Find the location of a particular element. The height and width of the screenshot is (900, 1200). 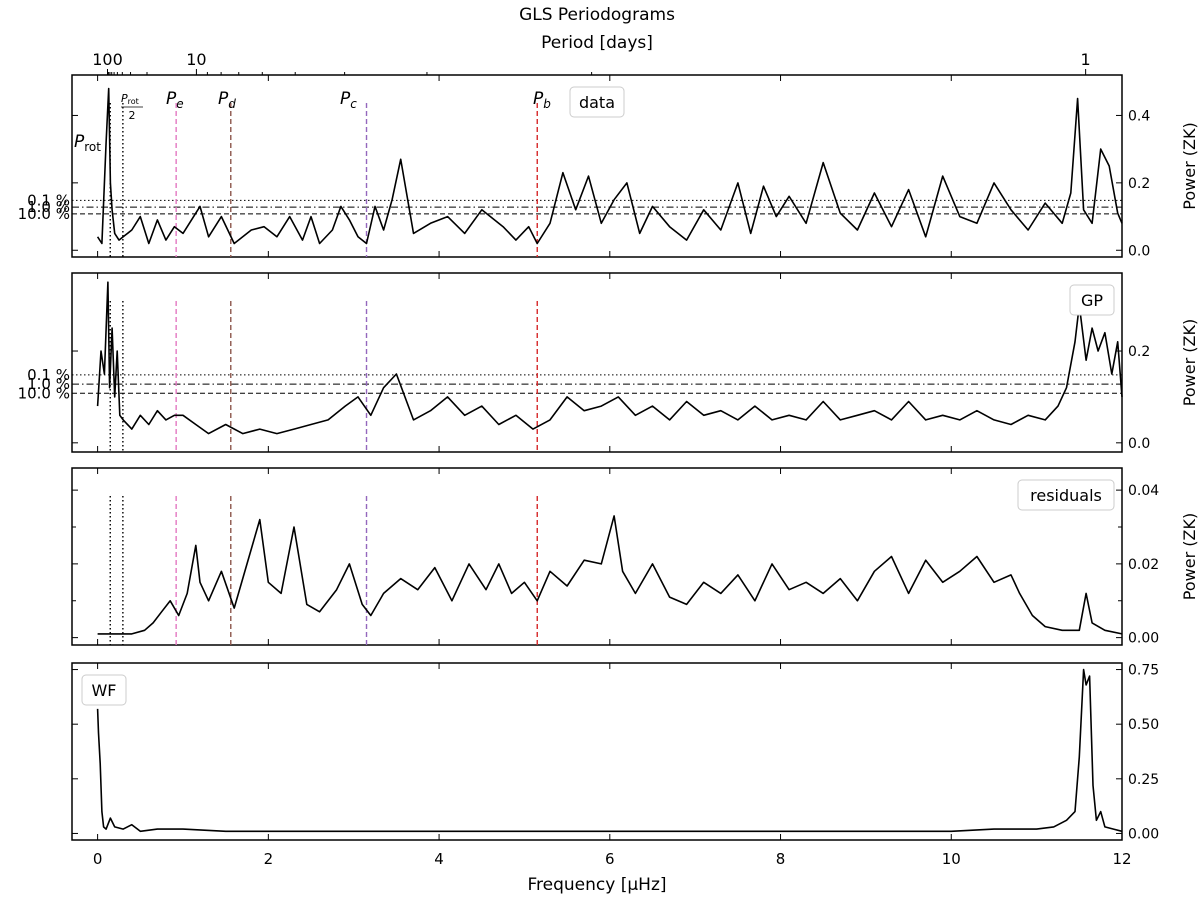

x-tick-label: 4 is located at coordinates (439, 859).